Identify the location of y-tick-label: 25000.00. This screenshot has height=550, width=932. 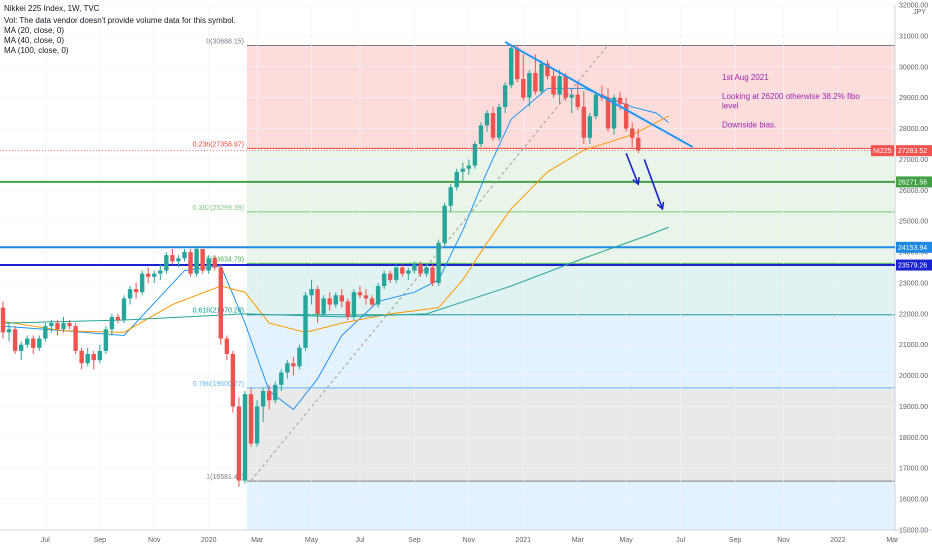
(913, 222).